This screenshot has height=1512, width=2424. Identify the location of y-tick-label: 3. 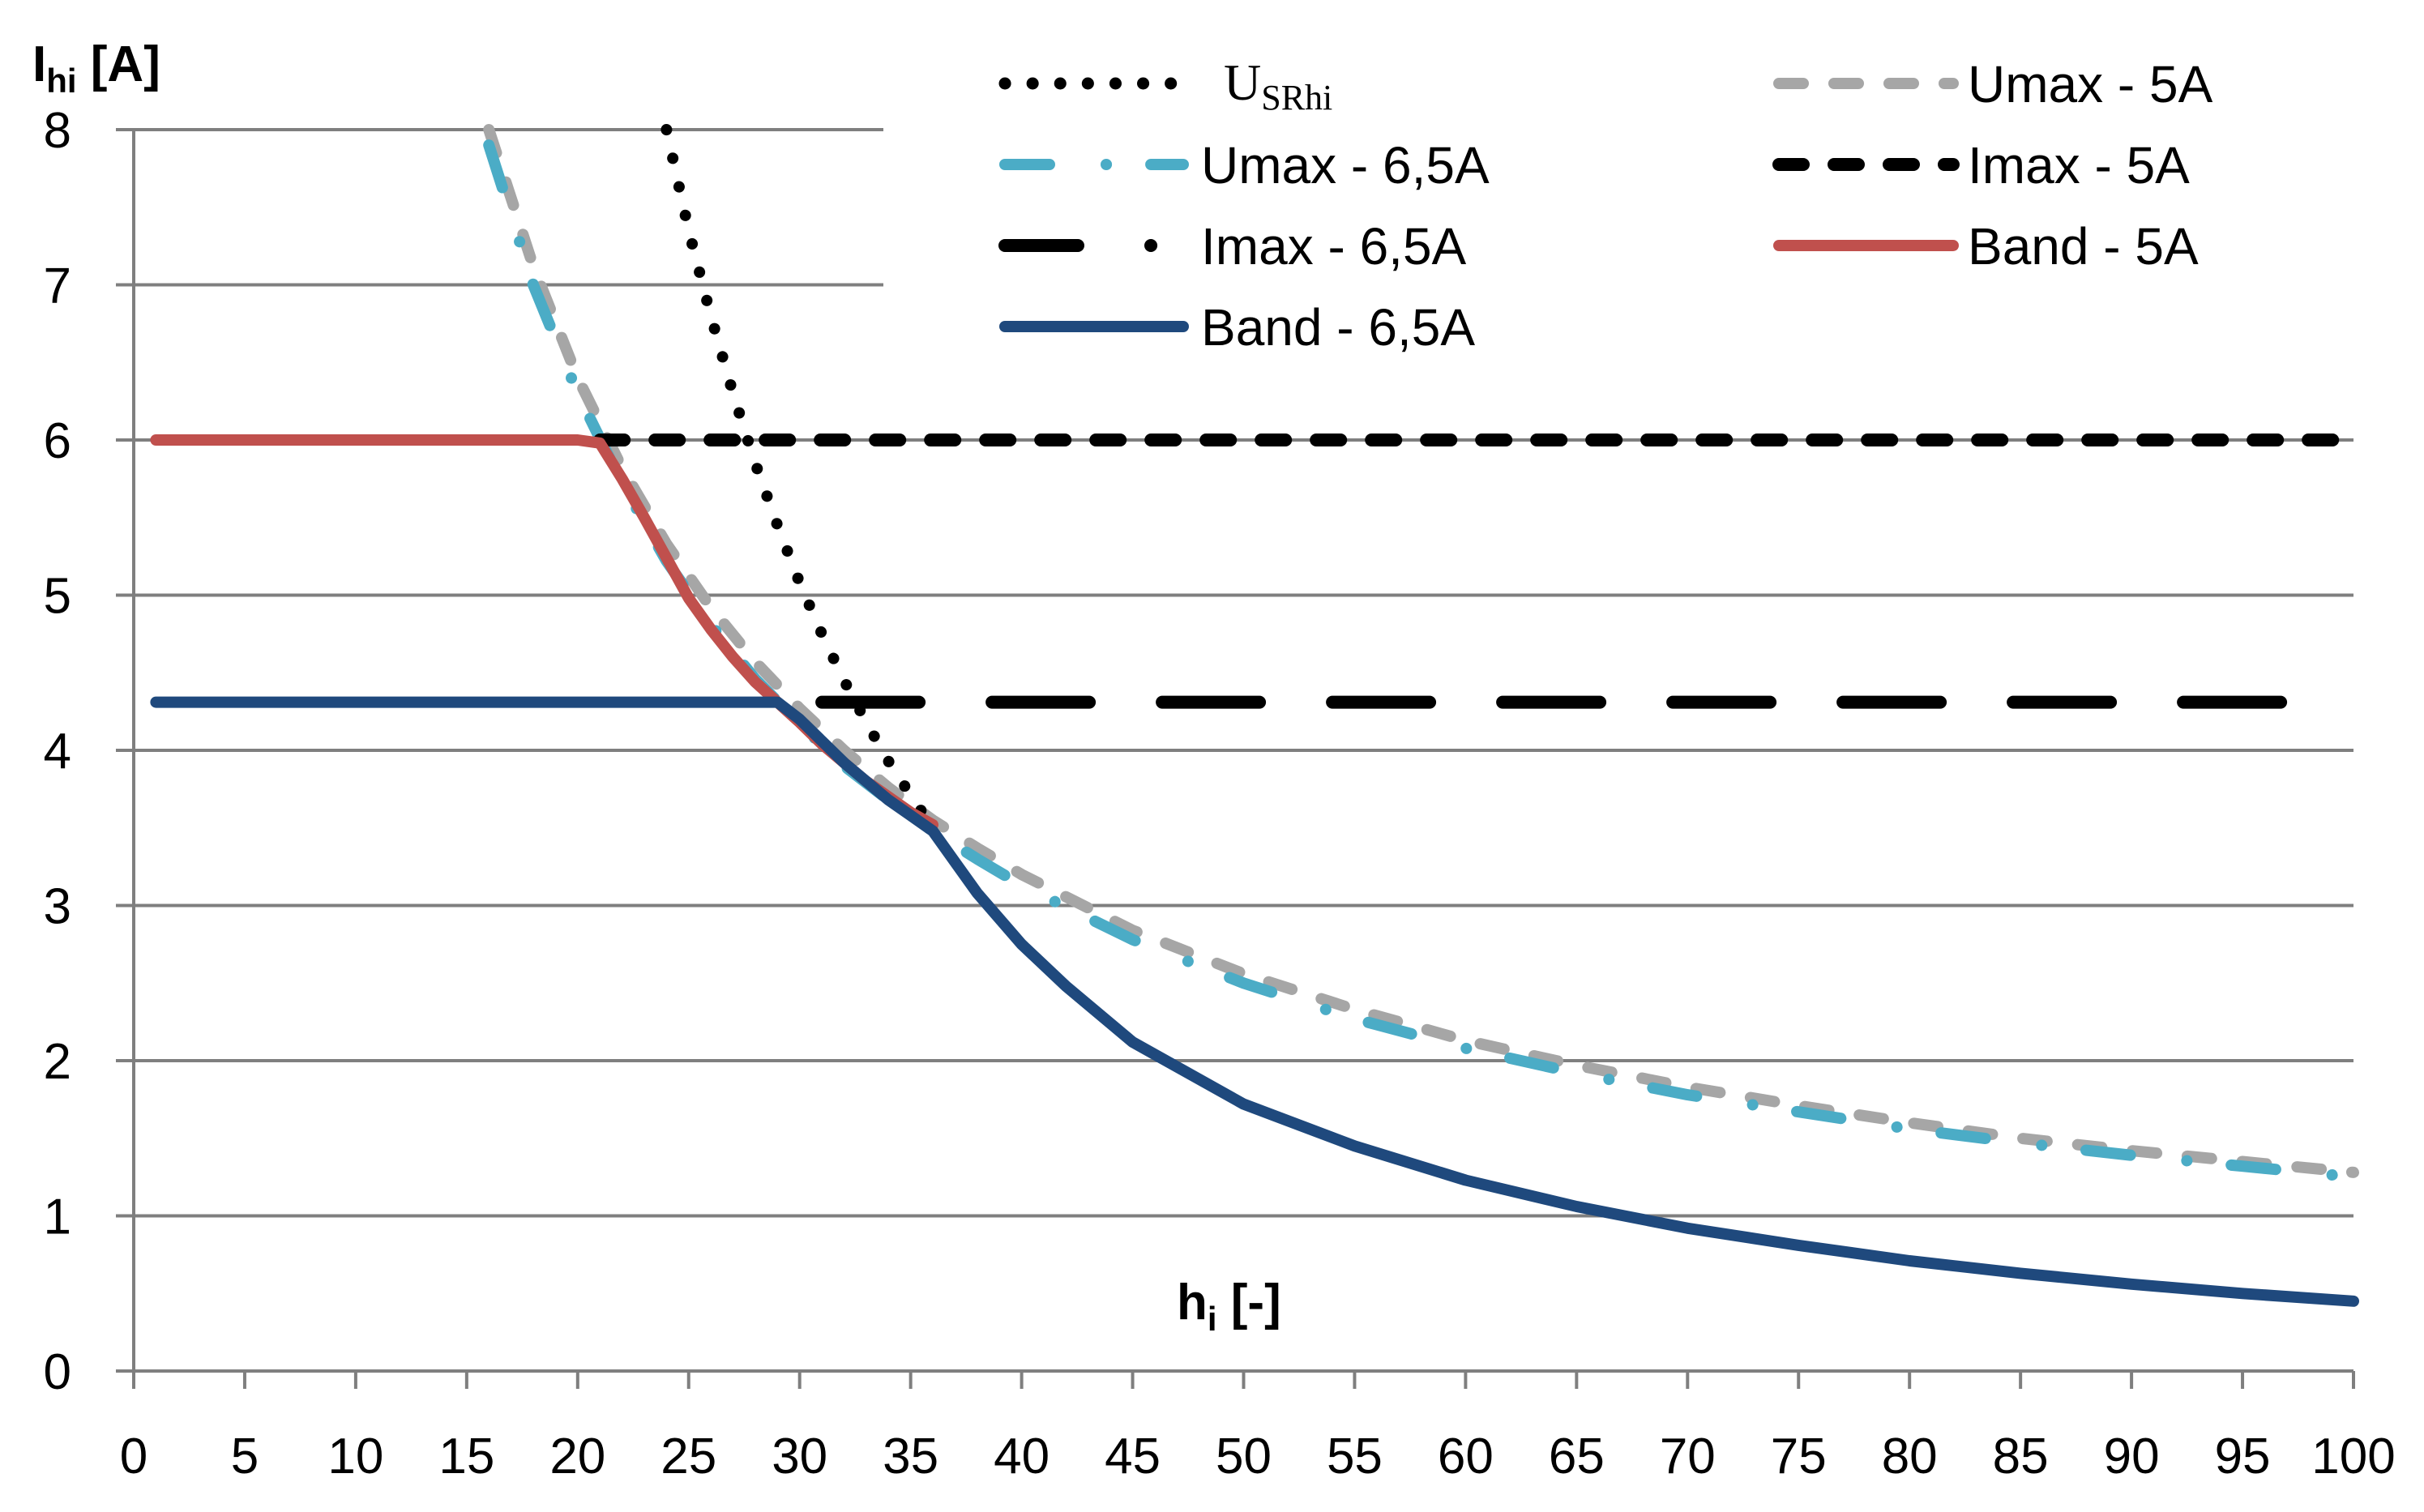
(58, 907).